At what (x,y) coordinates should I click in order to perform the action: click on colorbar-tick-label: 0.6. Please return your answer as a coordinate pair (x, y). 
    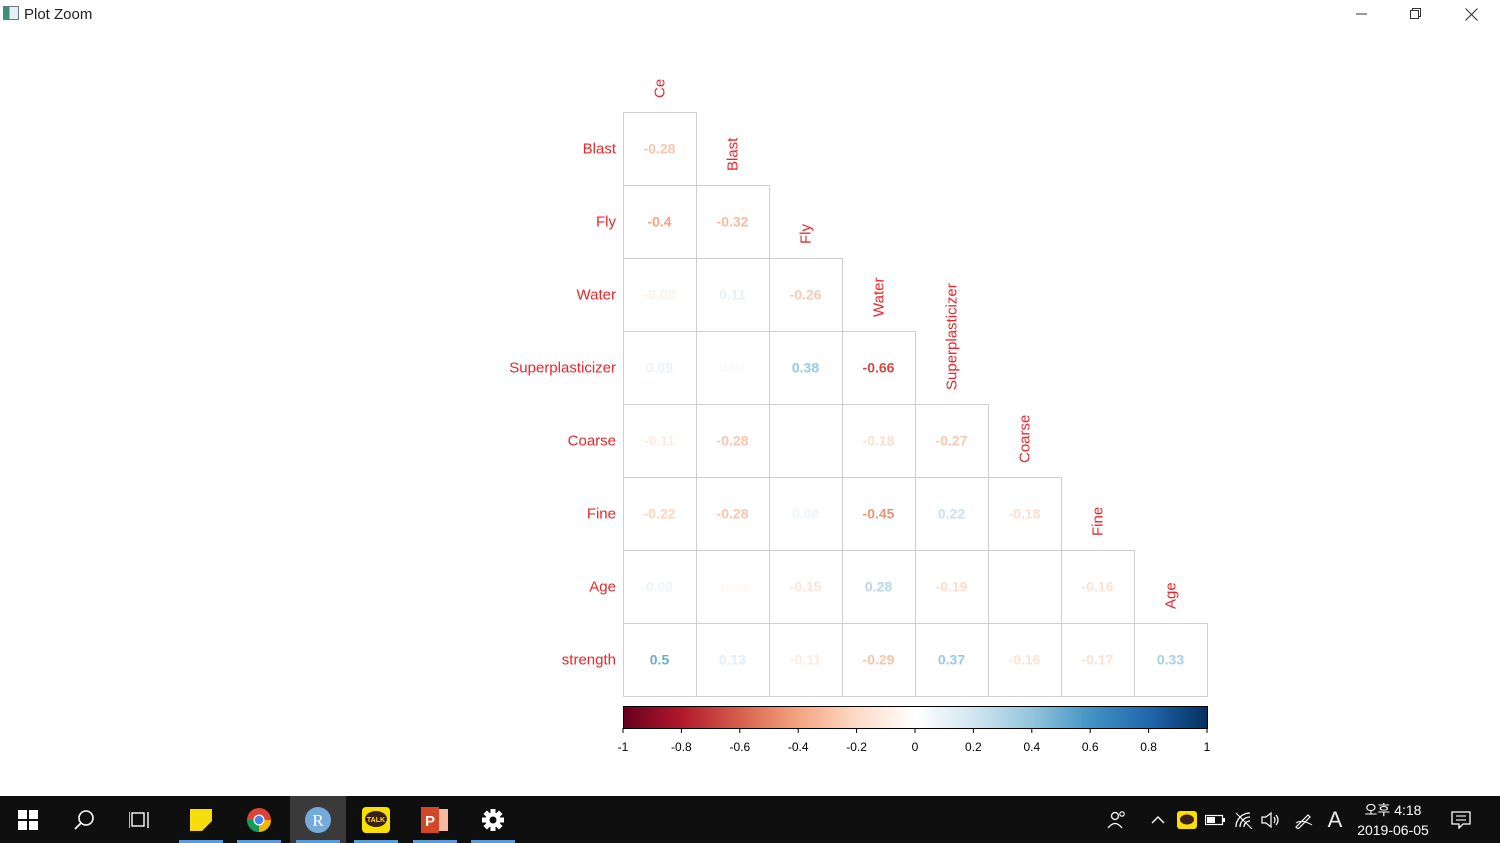
    Looking at the image, I should click on (1090, 747).